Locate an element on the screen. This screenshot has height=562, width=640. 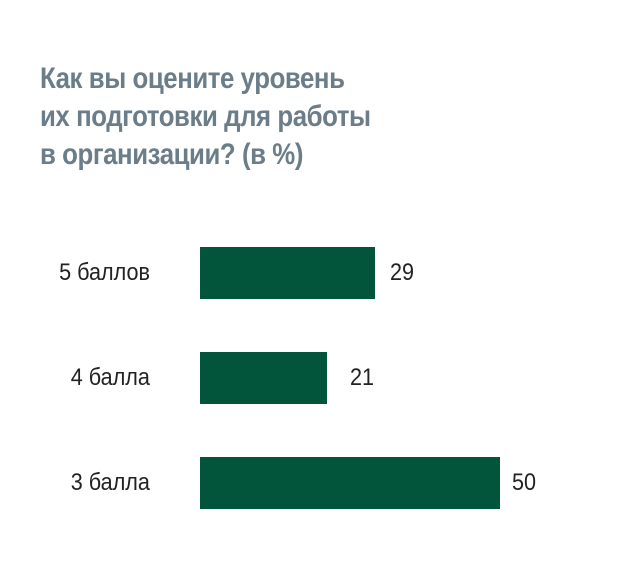
category-label: 3 балла is located at coordinates (110, 482).